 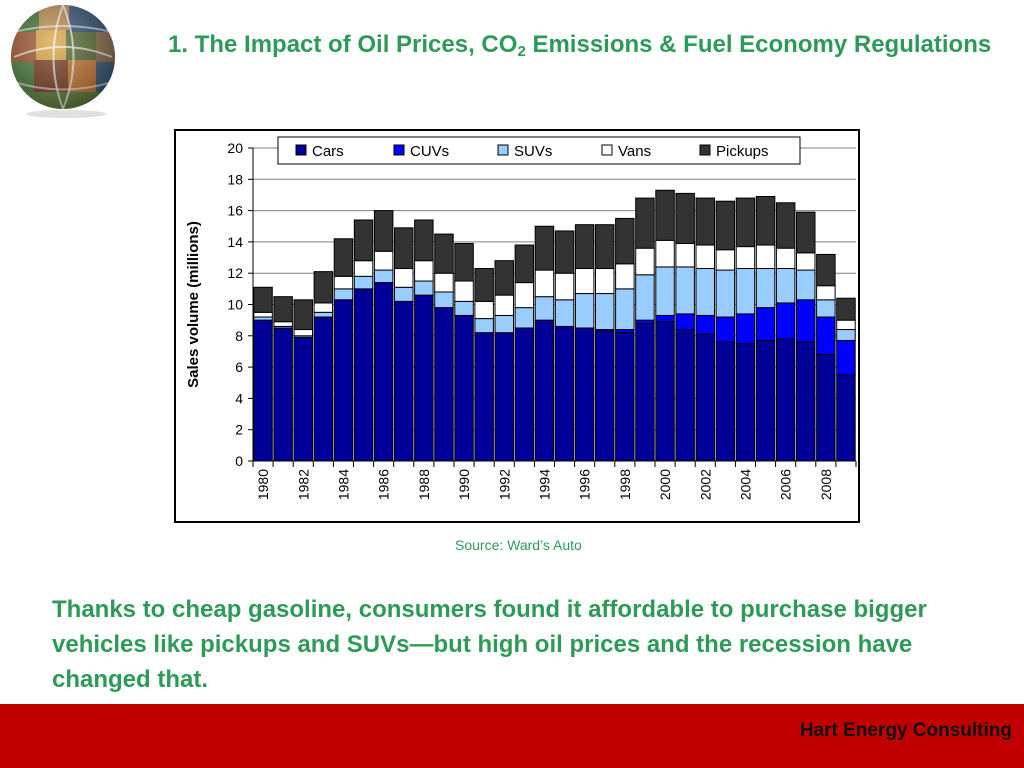 I want to click on bar-vans-1991, so click(x=484, y=310).